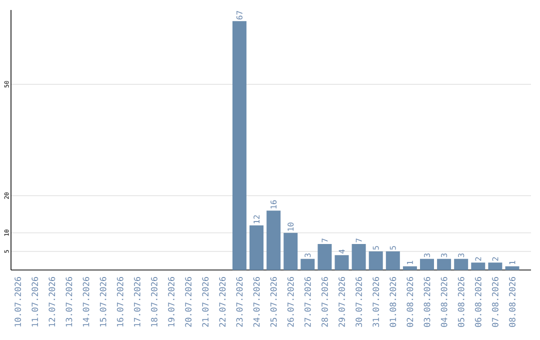  I want to click on x-tick-label: 16.07.2026, so click(120, 301).